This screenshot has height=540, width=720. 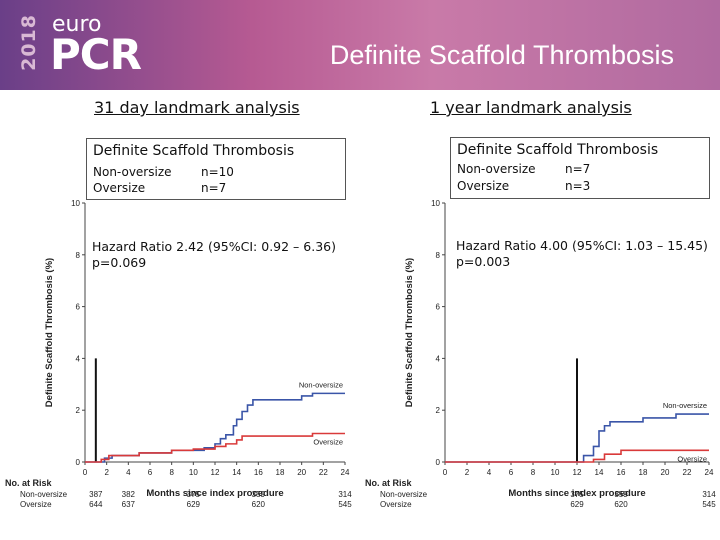 I want to click on risk-value: 387, so click(x=96, y=494).